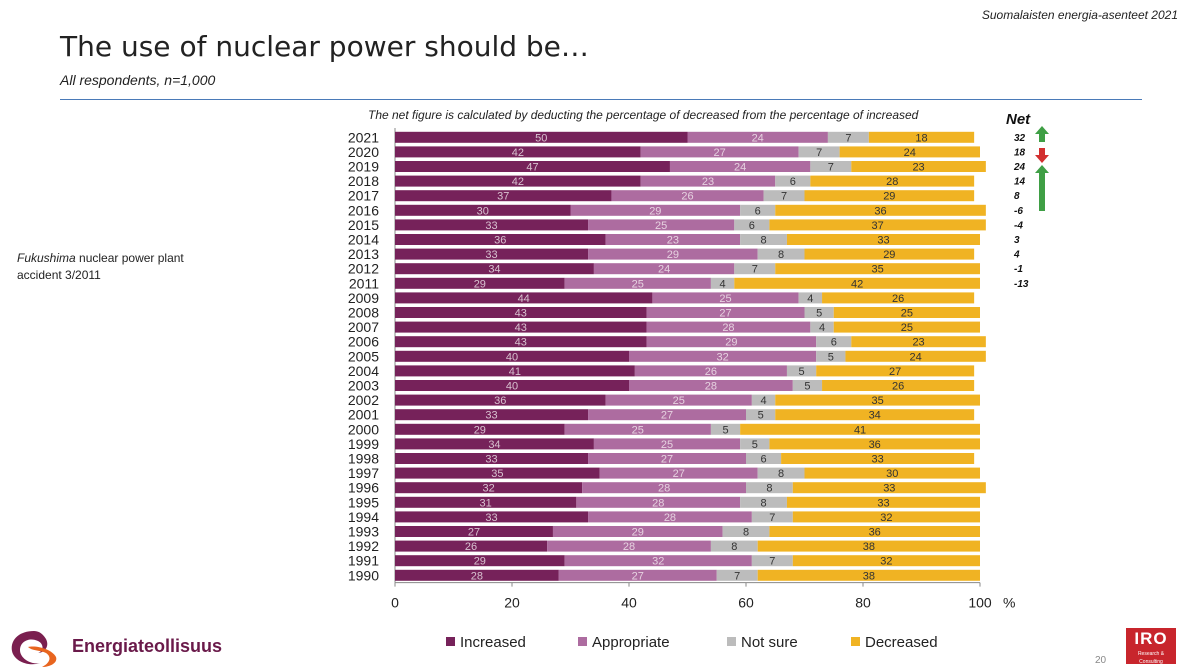  Describe the element at coordinates (34, 649) in the screenshot. I see `energiateollisuus-logo-icon` at that location.